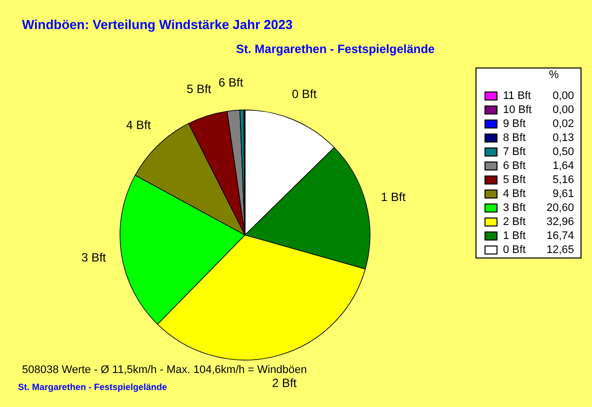 The image size is (592, 407). I want to click on legend-label: 1 Bft, so click(514, 236).